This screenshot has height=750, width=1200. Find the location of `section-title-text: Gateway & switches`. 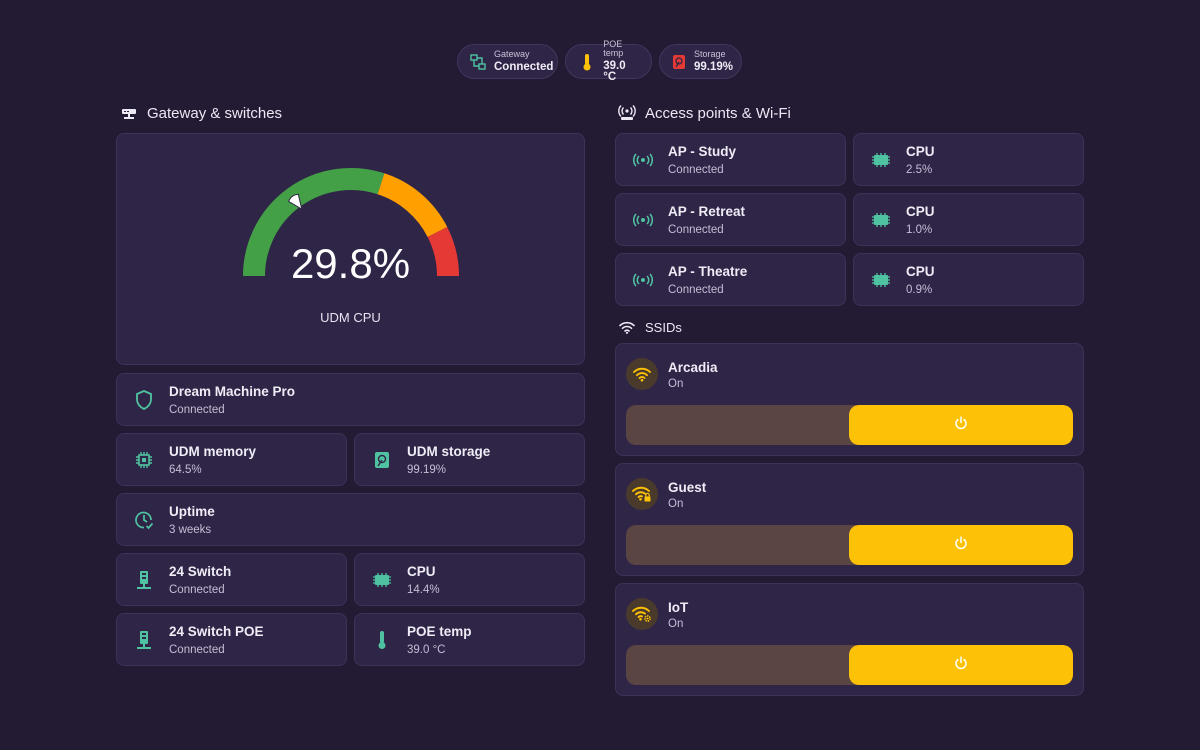

section-title-text: Gateway & switches is located at coordinates (215, 113).